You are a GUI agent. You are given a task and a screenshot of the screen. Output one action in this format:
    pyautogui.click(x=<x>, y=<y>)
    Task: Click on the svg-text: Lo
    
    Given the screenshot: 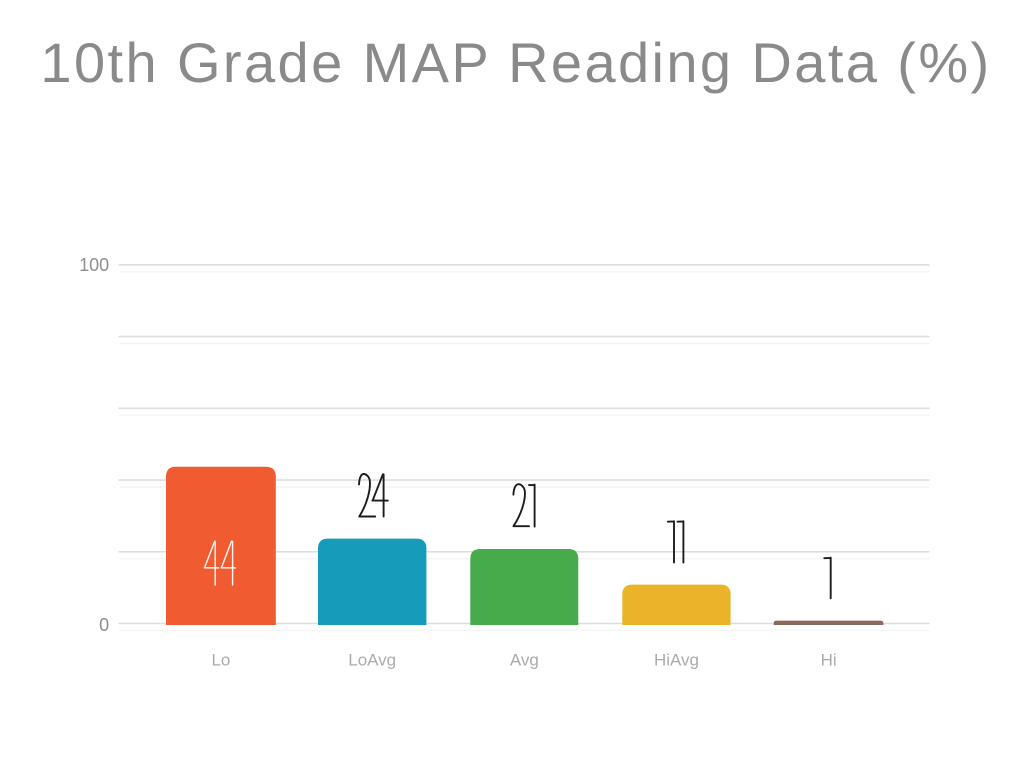 What is the action you would take?
    pyautogui.click(x=220, y=660)
    